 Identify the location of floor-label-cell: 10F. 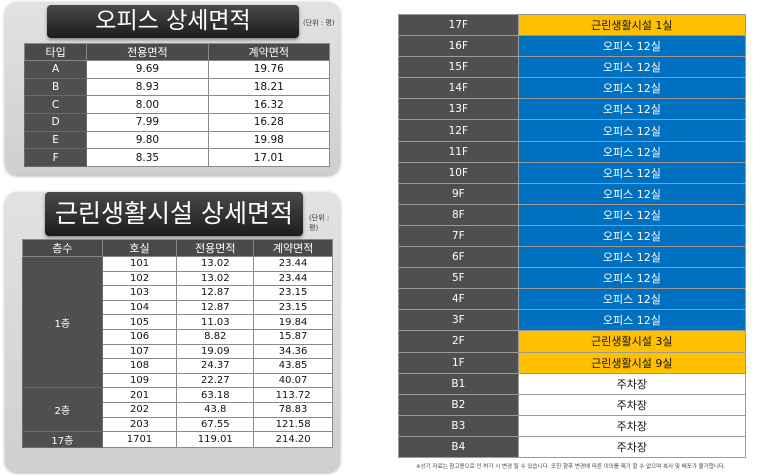
(458, 172).